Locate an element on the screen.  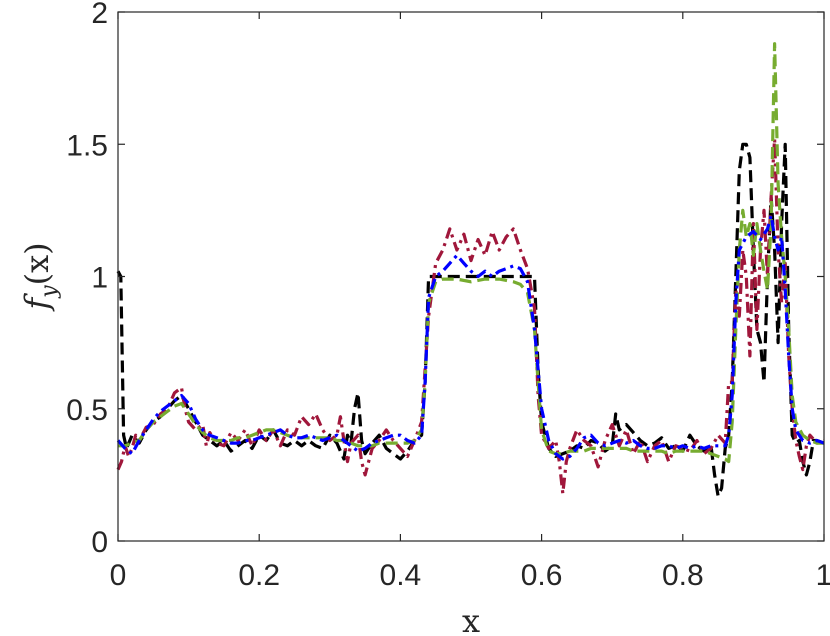
x-axis-label: x is located at coordinates (471, 619).